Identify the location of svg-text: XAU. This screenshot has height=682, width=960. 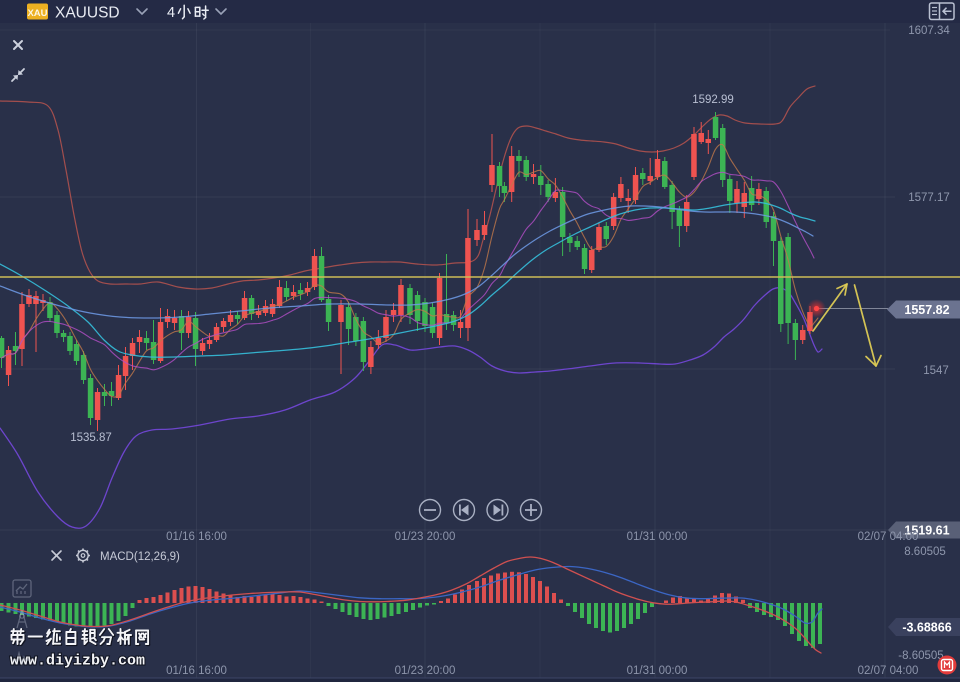
(37, 13).